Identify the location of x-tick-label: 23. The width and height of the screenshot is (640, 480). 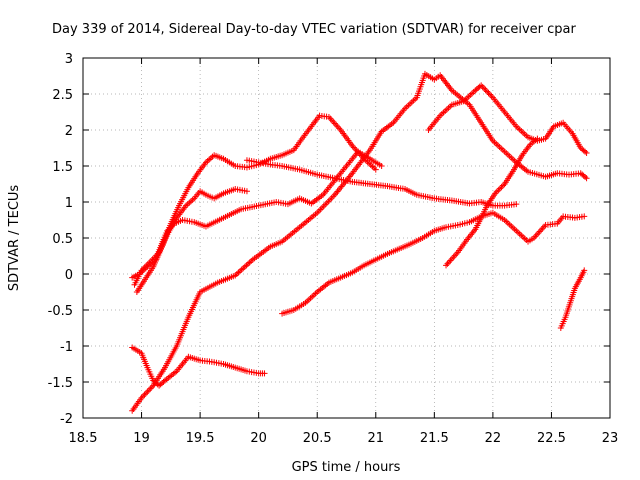
(610, 438).